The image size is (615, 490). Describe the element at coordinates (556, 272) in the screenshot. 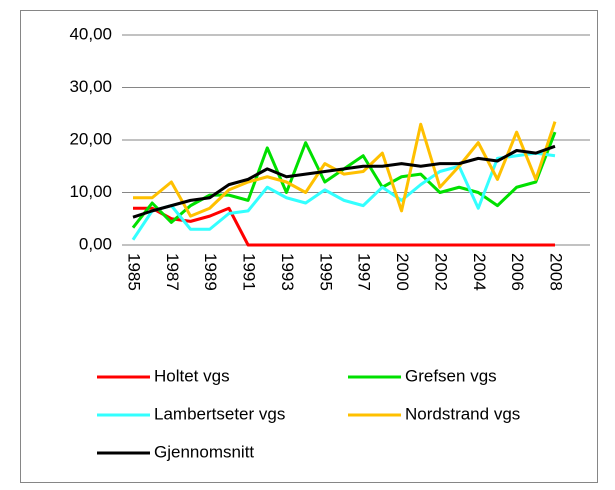

I see `x-tick-label: 2008` at that location.